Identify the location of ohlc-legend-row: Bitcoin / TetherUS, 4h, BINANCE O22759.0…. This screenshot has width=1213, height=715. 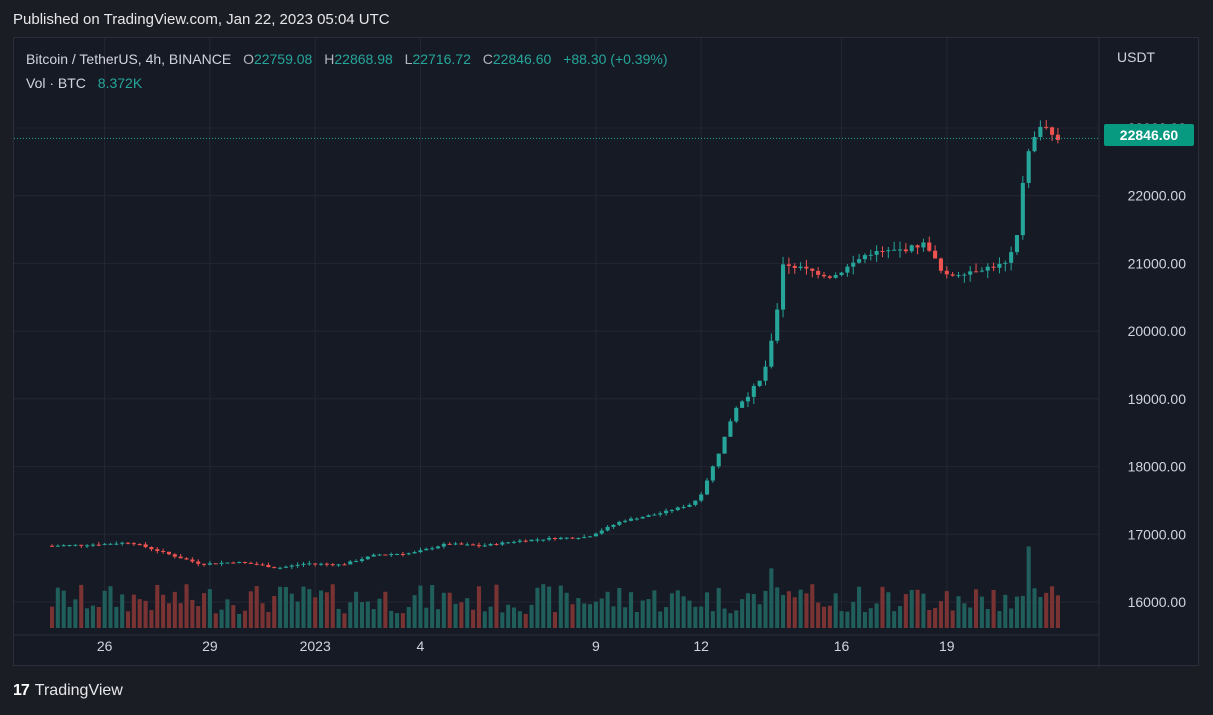
(346, 63).